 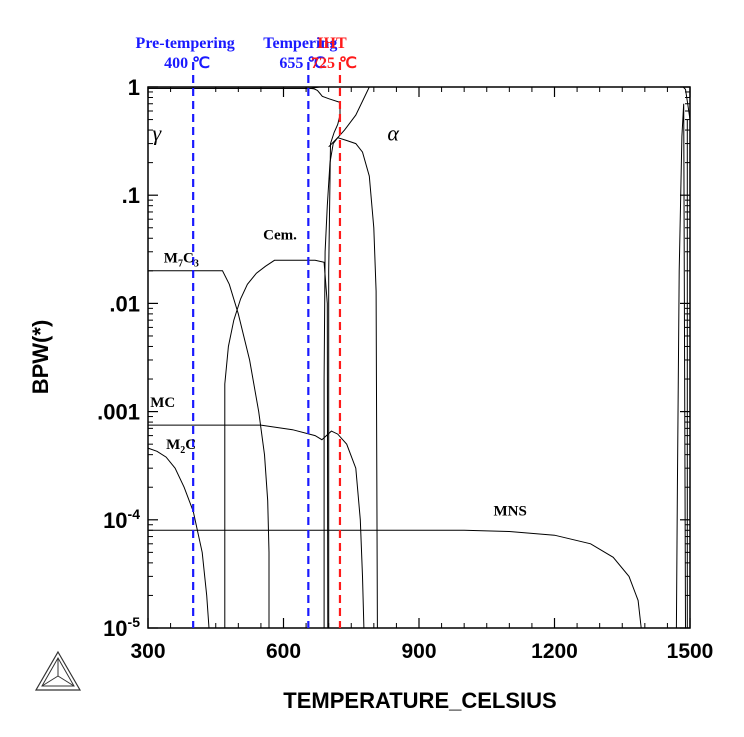 I want to click on temperature-marker-title: IHT, so click(x=332, y=43).